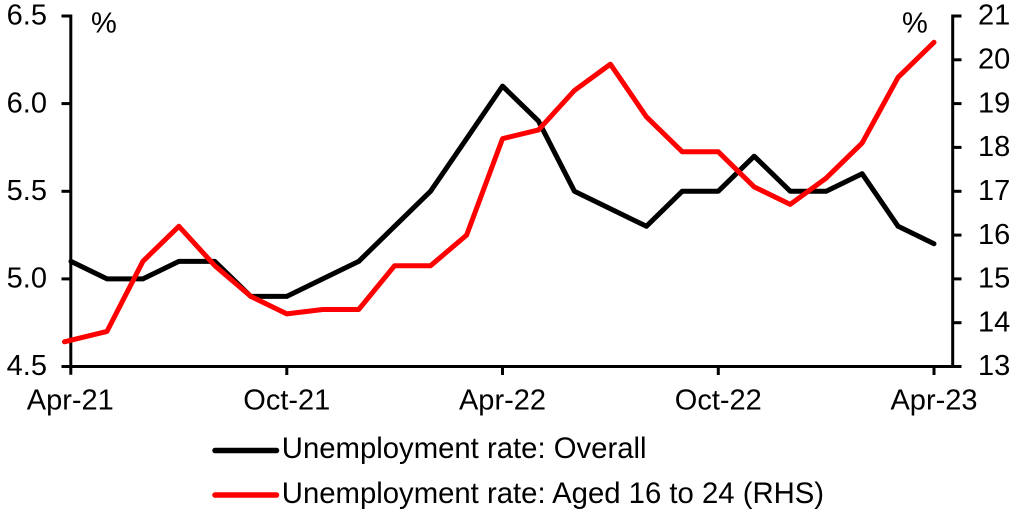  What do you see at coordinates (27, 191) in the screenshot?
I see `svg-text: 5.5` at bounding box center [27, 191].